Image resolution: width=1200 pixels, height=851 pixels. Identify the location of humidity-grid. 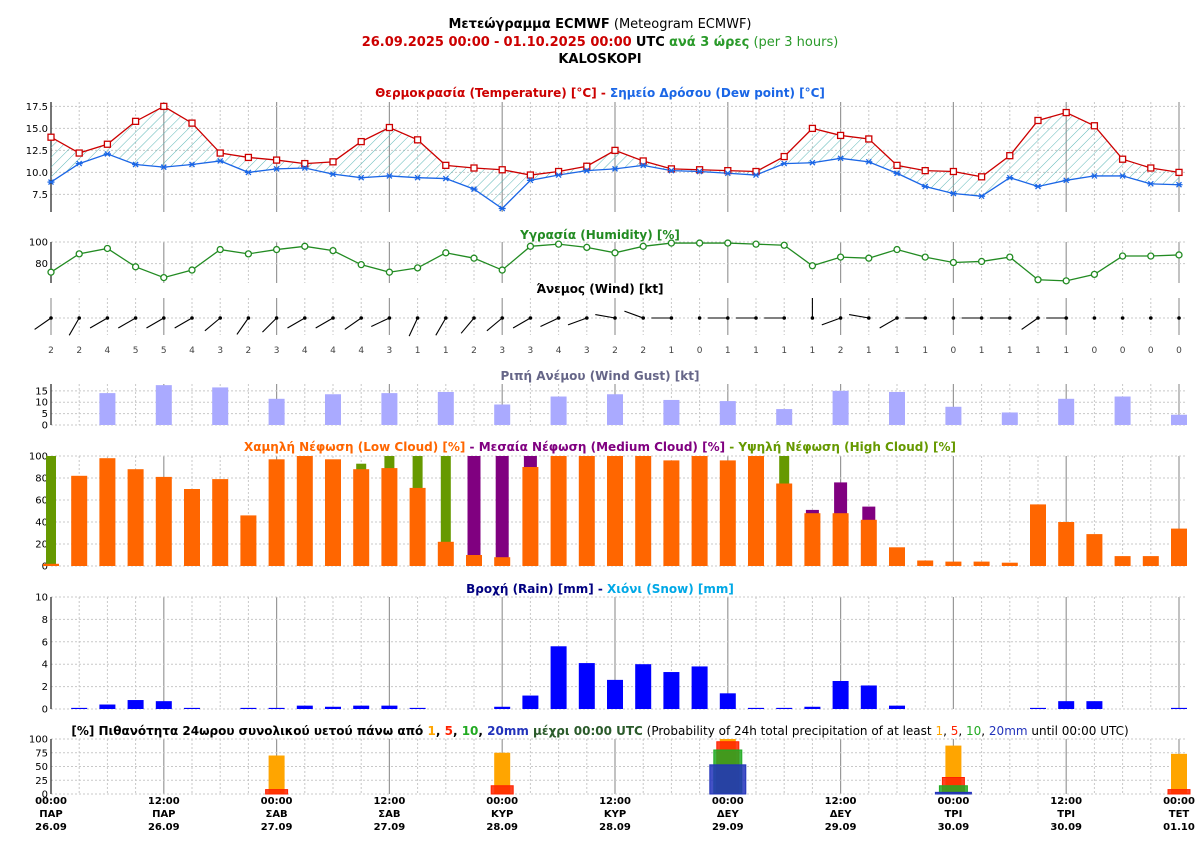
(615, 262).